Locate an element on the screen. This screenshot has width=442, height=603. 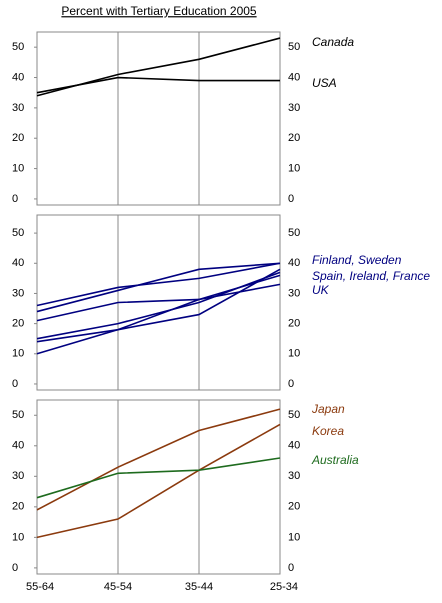
annotation: Spain, Ireland, France is located at coordinates (371, 276).